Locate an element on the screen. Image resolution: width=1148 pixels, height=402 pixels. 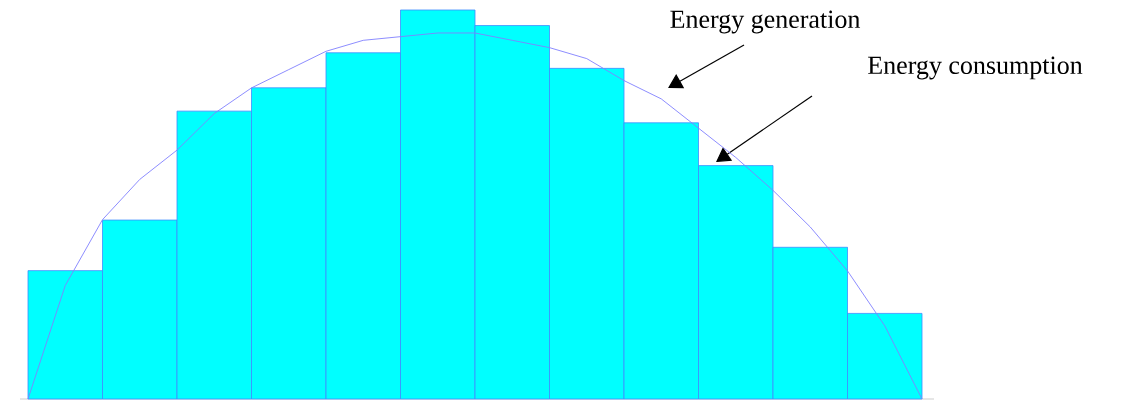
annotation: Energy consumption is located at coordinates (975, 68).